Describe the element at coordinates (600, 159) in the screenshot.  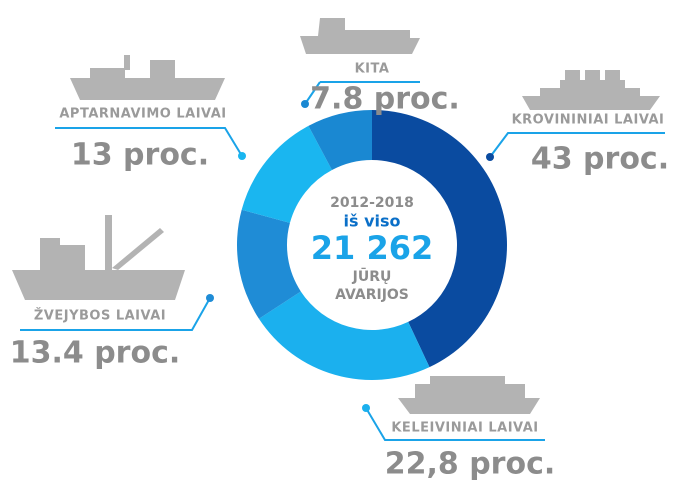
I see `value-label: 43 proc.` at that location.